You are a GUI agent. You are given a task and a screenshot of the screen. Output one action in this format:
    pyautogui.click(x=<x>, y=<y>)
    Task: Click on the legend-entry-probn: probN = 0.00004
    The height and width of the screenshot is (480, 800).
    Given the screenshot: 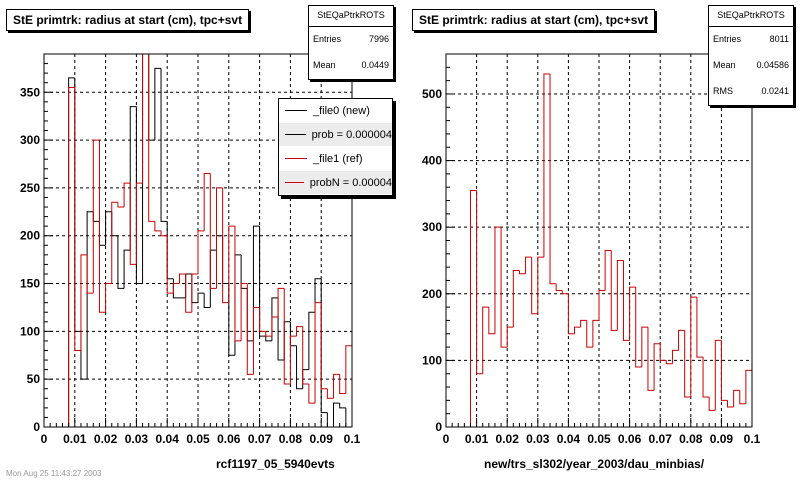 What is the action you would take?
    pyautogui.click(x=335, y=183)
    